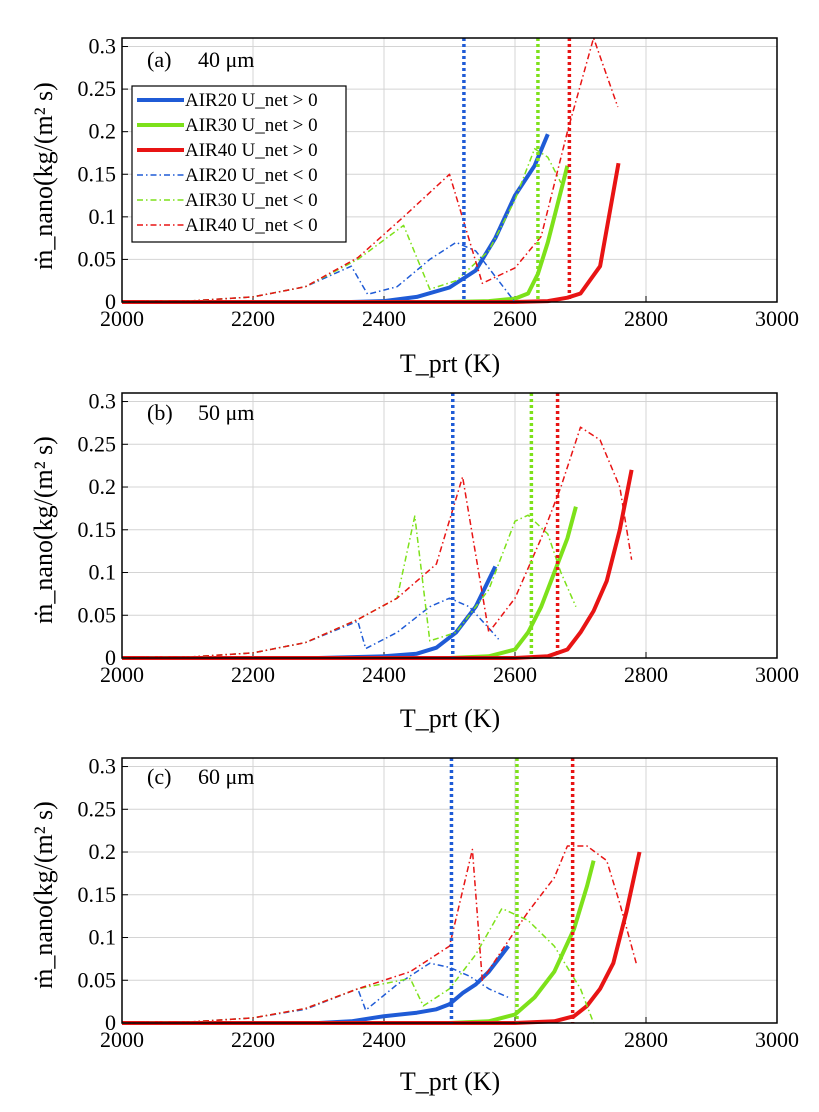  I want to click on legend-entry: AIR30 U_net > 0, so click(251, 125).